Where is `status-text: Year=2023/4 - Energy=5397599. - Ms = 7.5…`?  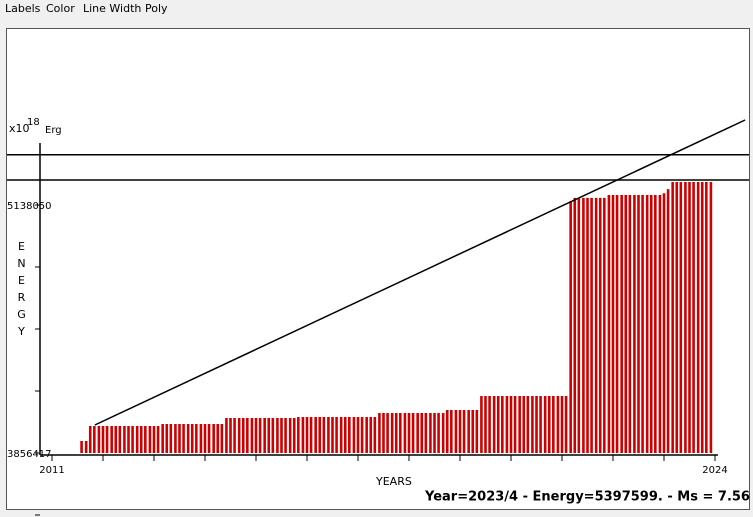
status-text: Year=2023/4 - Energy=5397599. - Ms = 7.5… is located at coordinates (588, 497).